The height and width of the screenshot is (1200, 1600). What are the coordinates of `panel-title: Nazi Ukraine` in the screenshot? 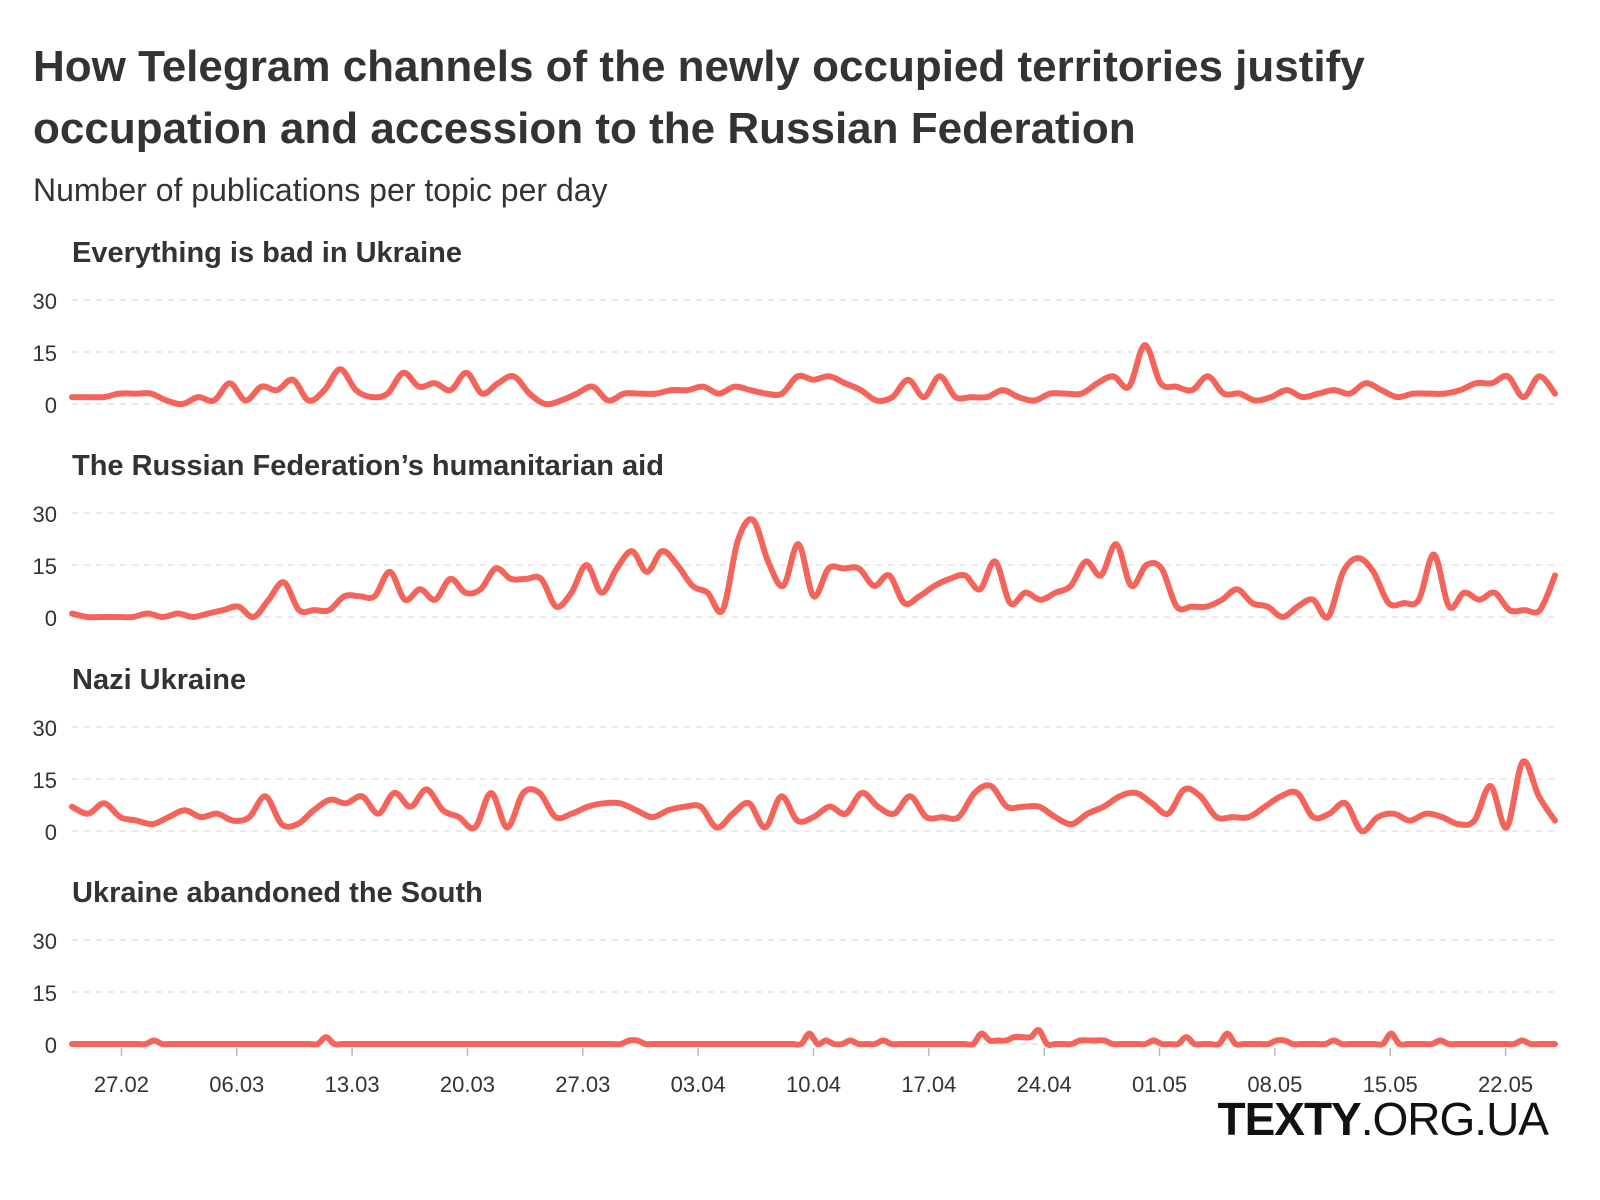 It's located at (159, 680).